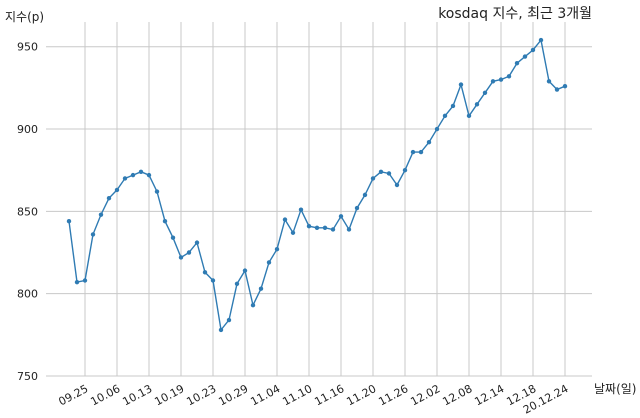 Image resolution: width=640 pixels, height=418 pixels. What do you see at coordinates (515, 14) in the screenshot?
I see `chart-title: kosdaq 지수, 최근 3개월` at bounding box center [515, 14].